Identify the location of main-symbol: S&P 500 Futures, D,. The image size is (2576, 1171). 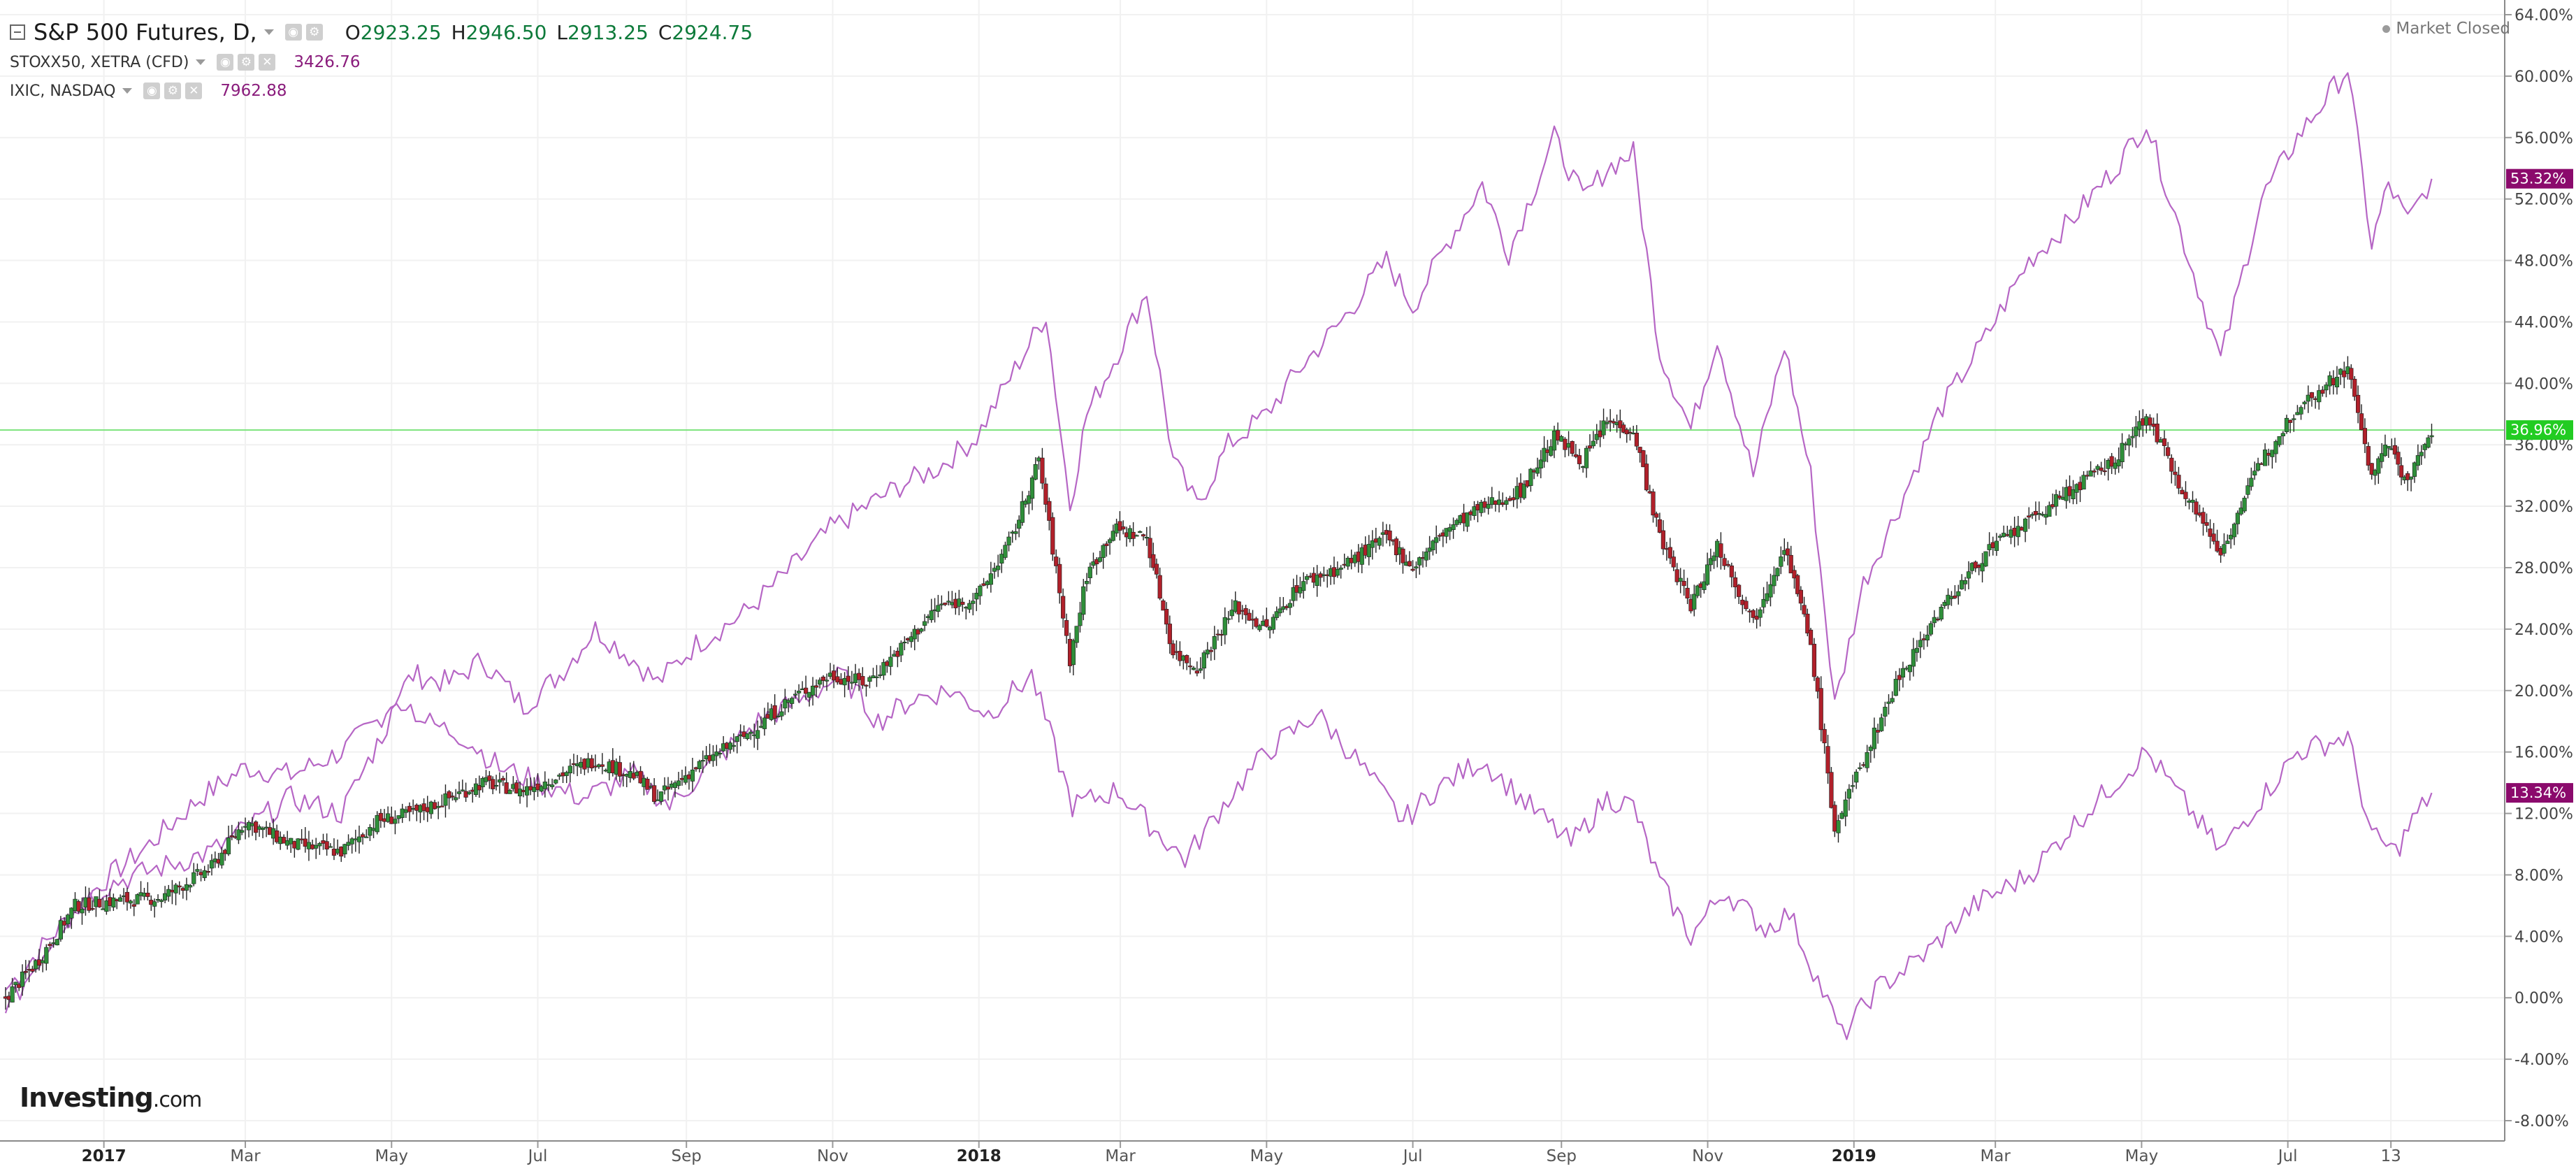
(145, 32).